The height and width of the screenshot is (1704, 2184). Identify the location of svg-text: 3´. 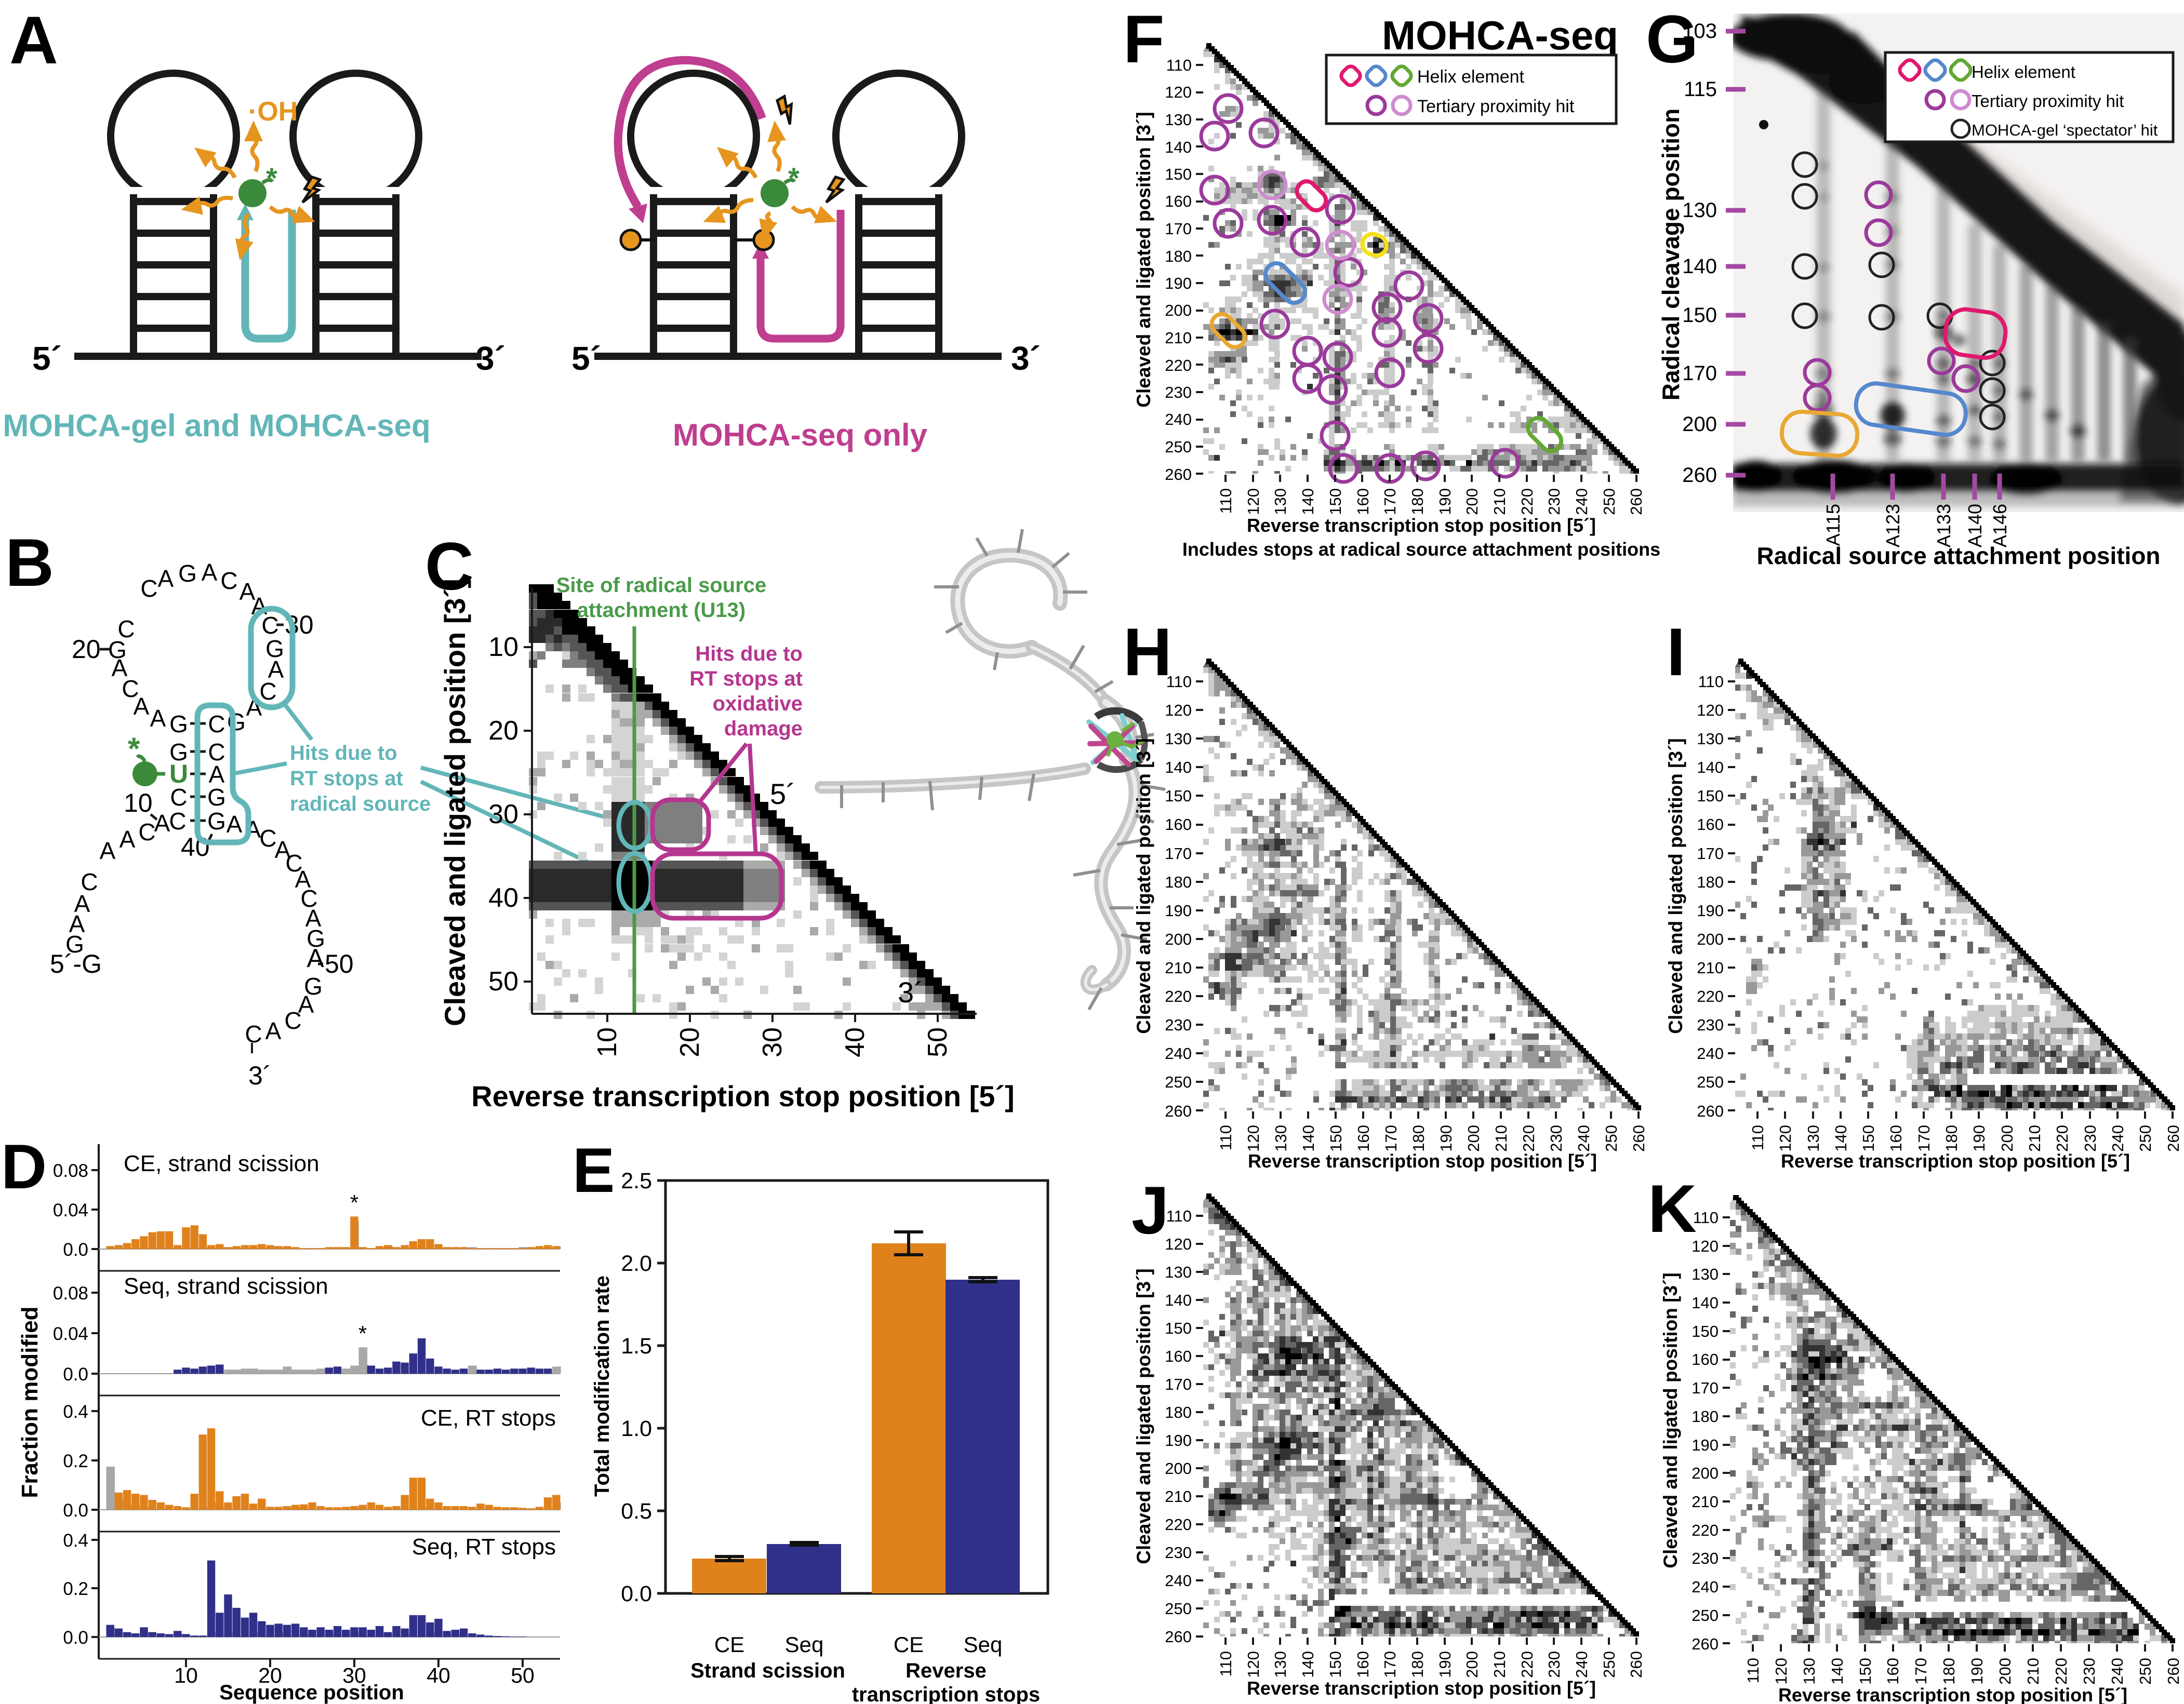
(491, 359).